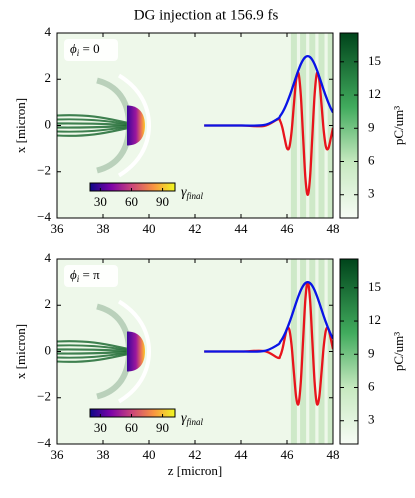  I want to click on annotation-text: = 0, so click(89, 48).